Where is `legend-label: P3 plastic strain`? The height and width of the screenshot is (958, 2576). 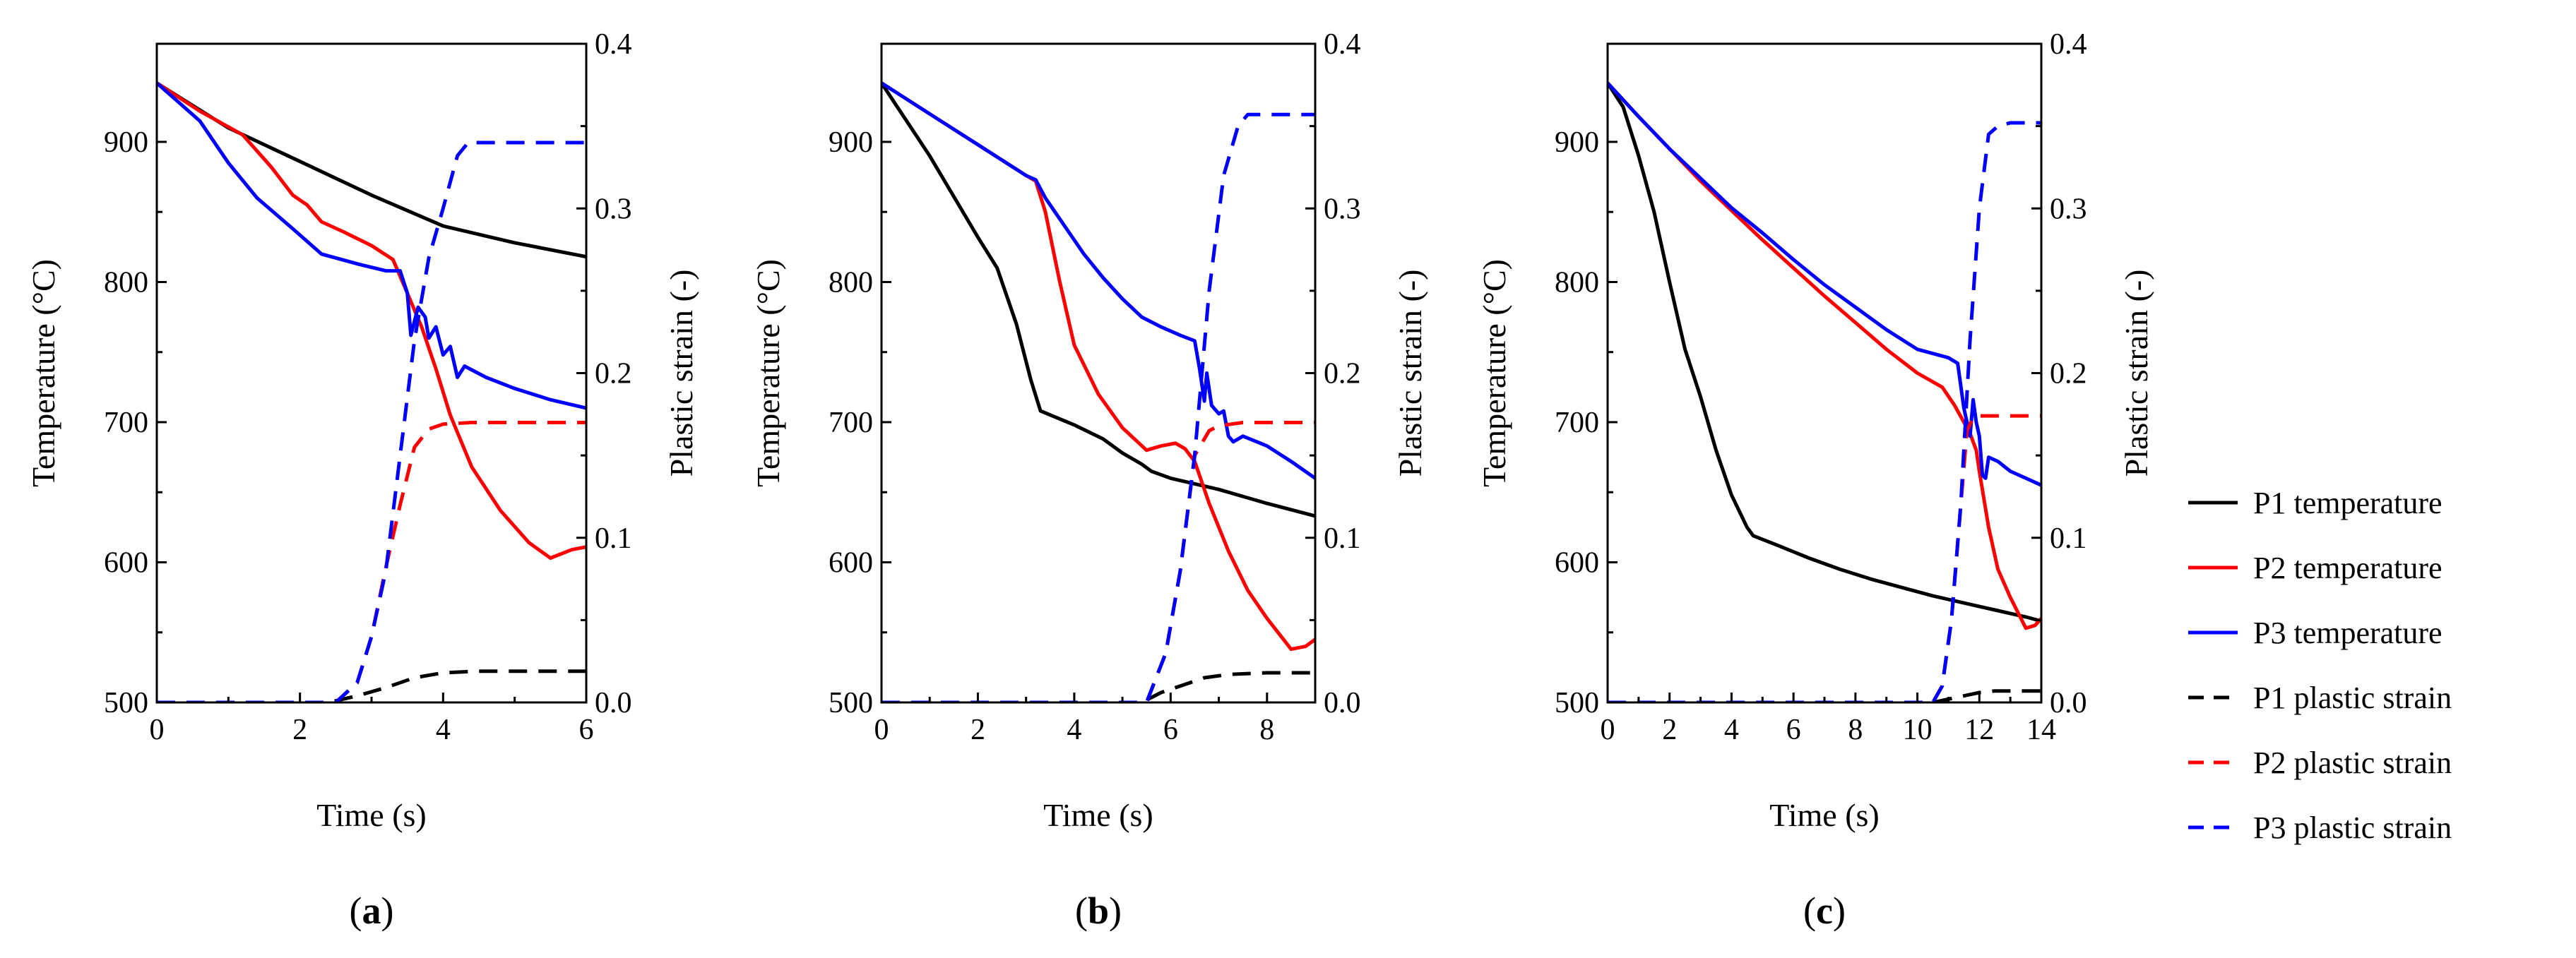
legend-label: P3 plastic strain is located at coordinates (2352, 827).